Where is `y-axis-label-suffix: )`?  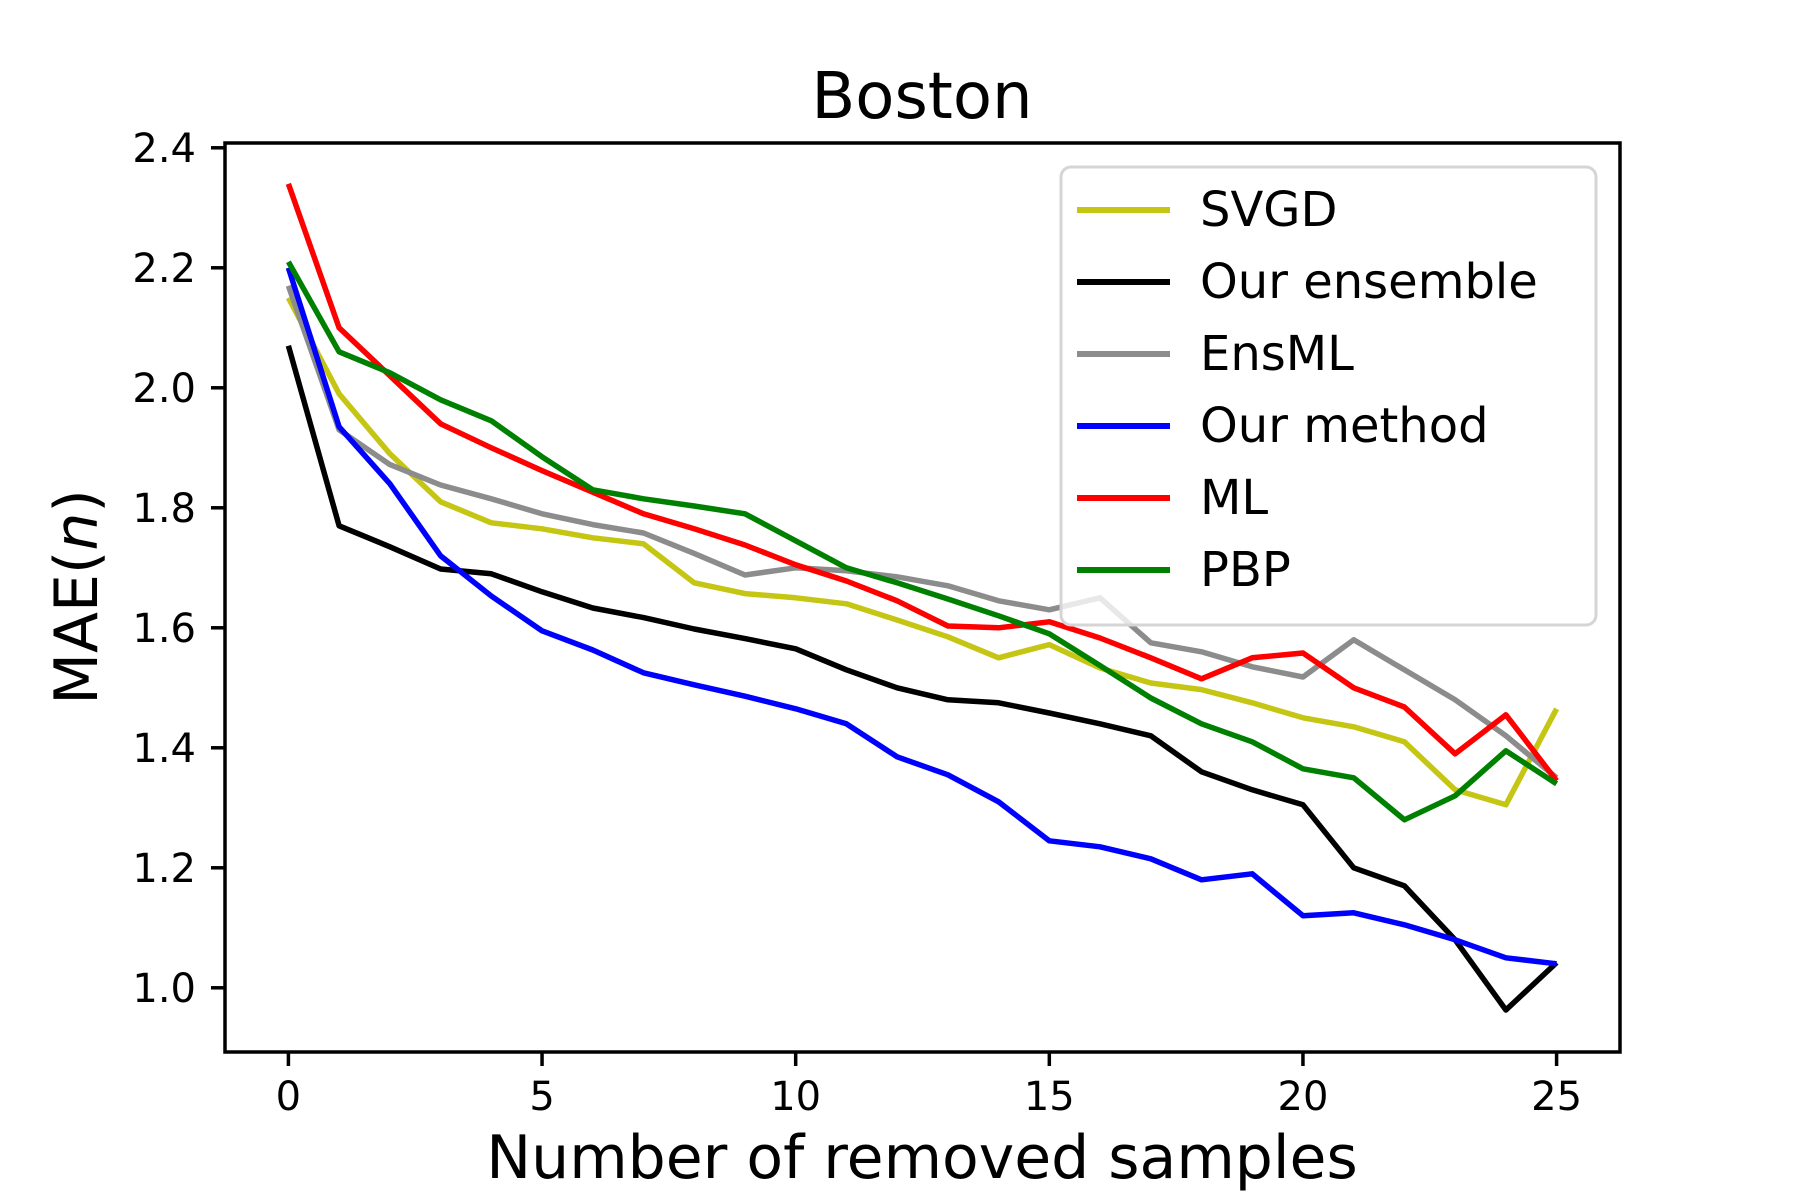
y-axis-label-suffix: ) is located at coordinates (77, 500).